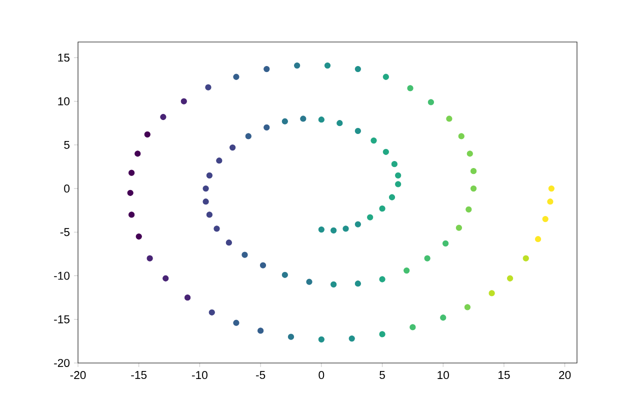 The height and width of the screenshot is (409, 640). What do you see at coordinates (200, 375) in the screenshot?
I see `x-tick-label: -10` at bounding box center [200, 375].